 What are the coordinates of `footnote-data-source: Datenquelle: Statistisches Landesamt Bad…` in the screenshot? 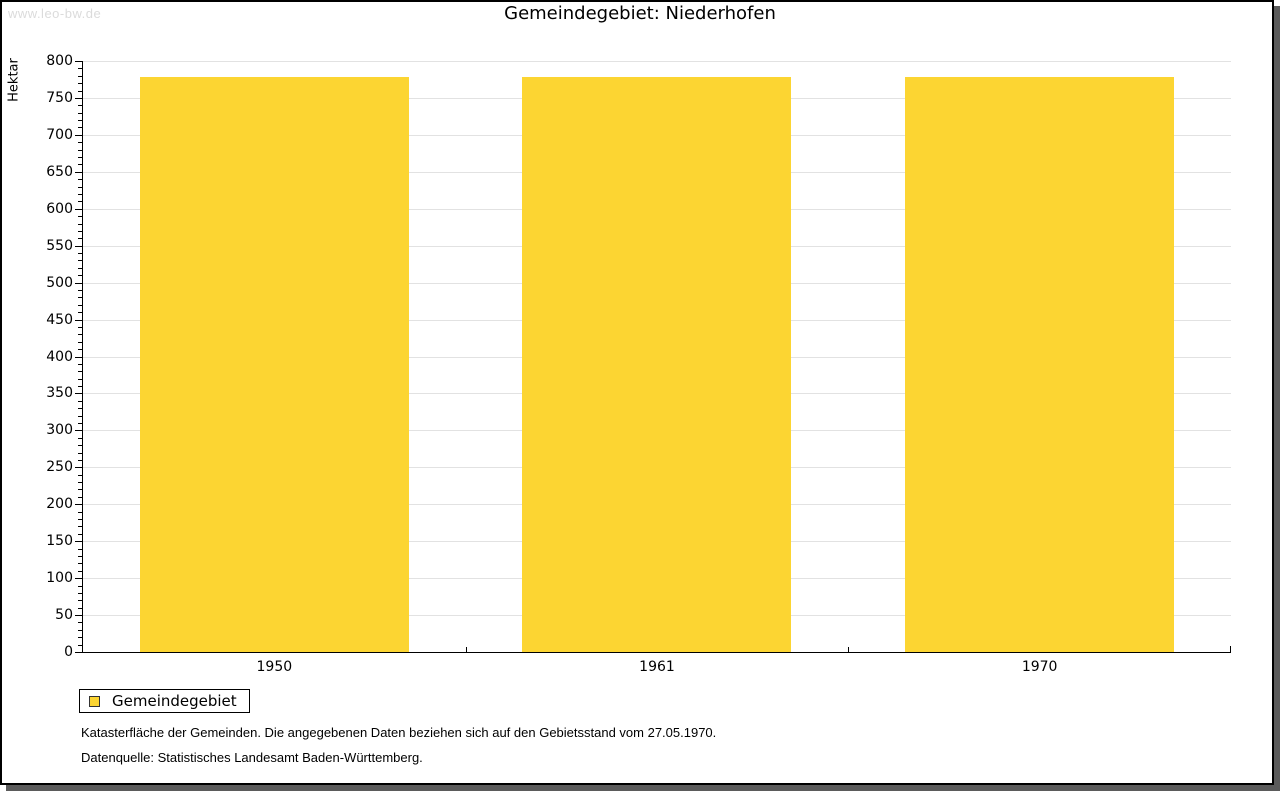 It's located at (252, 757).